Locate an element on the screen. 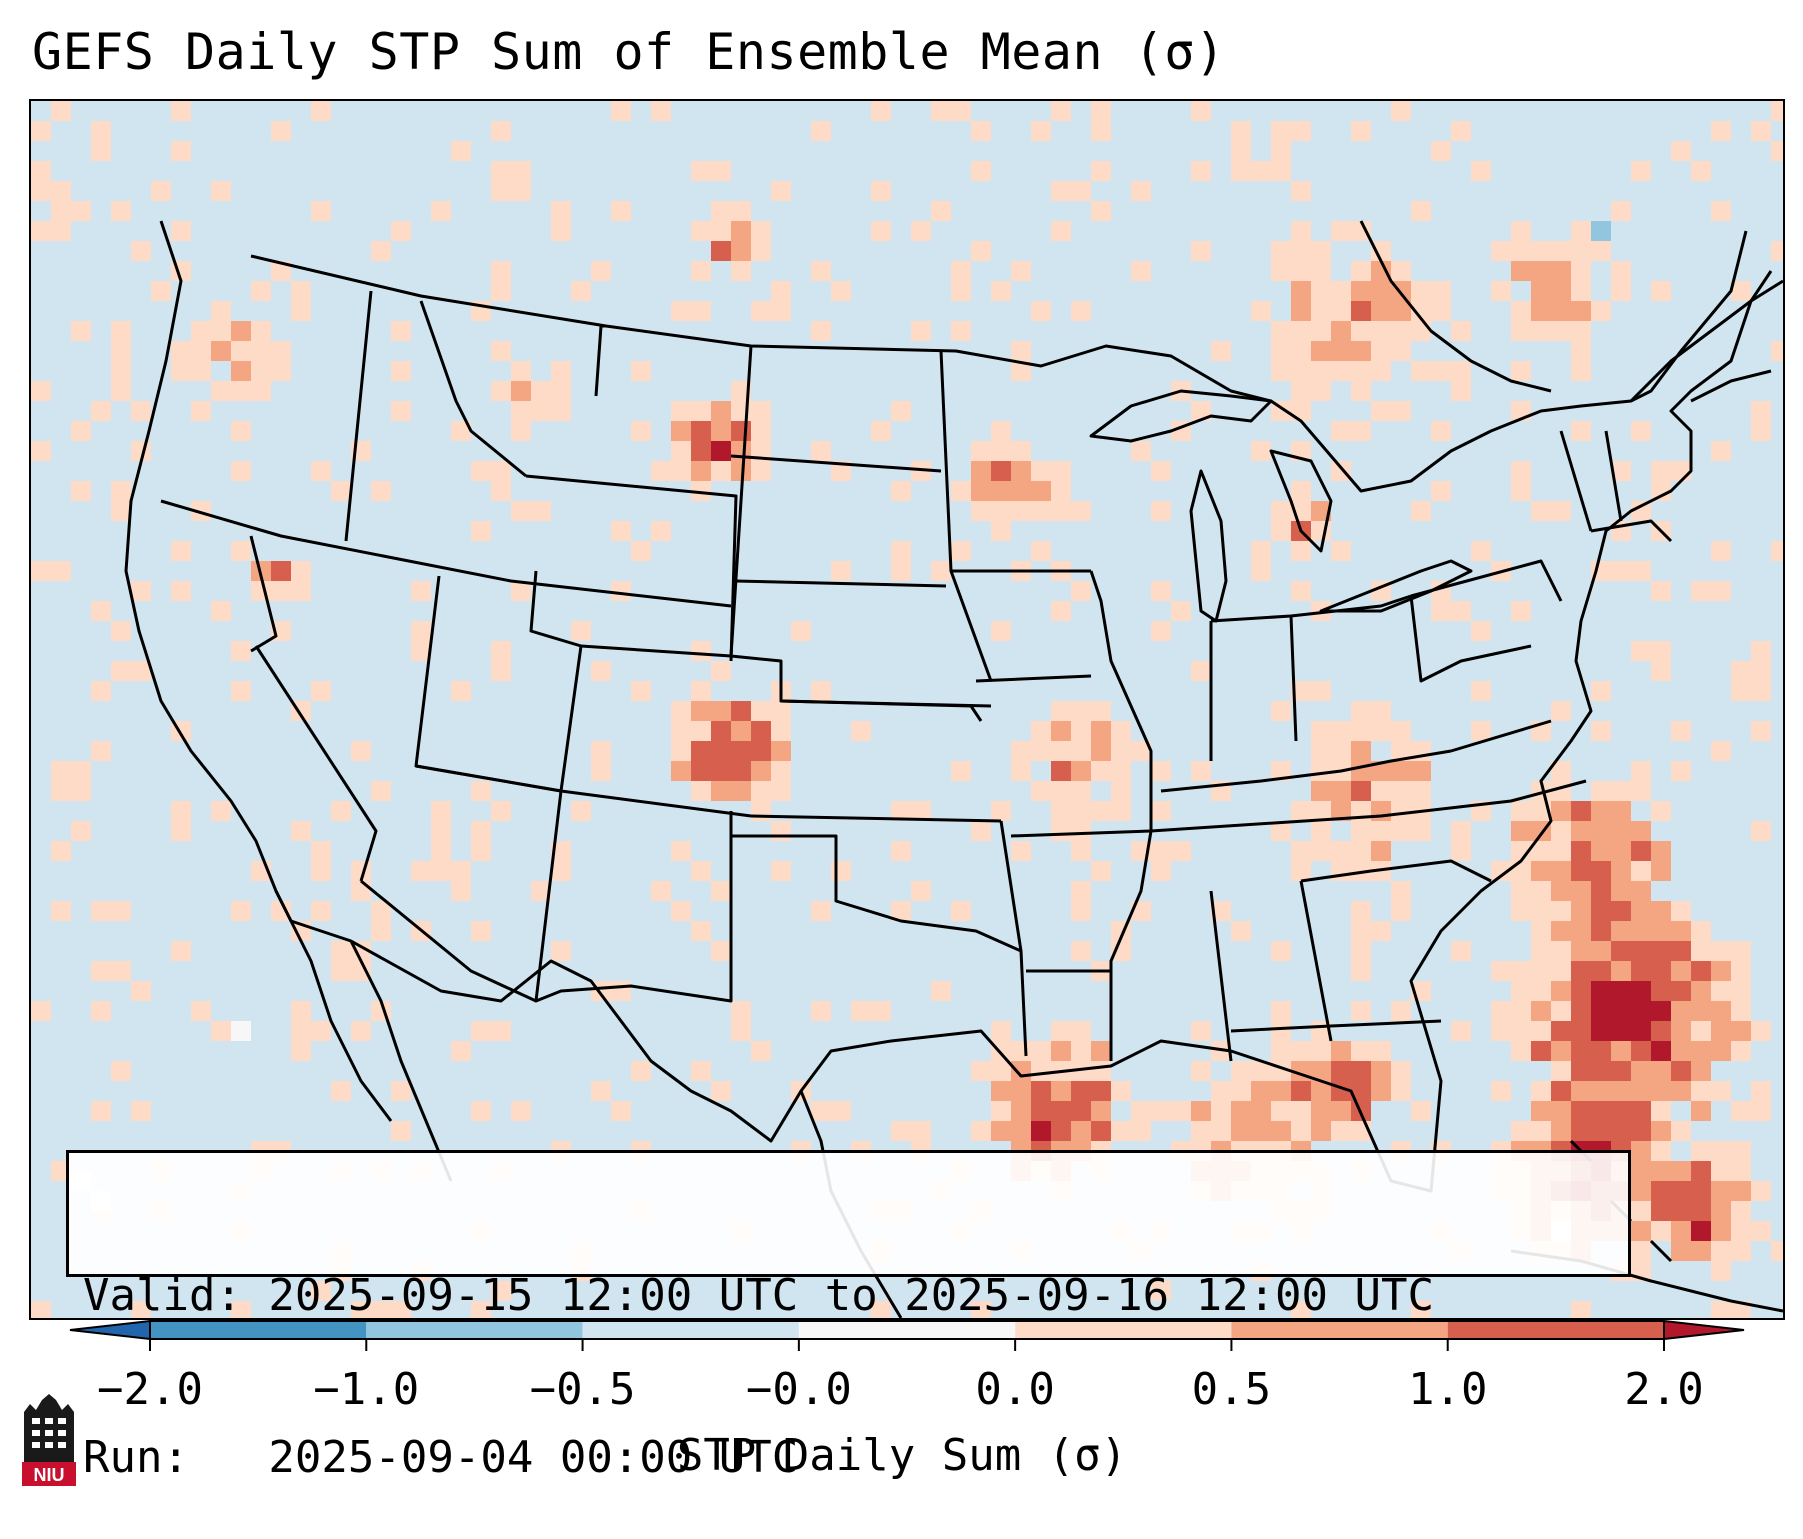 Image resolution: width=1803 pixels, height=1539 pixels. colorbar-tick-label: 2.0 is located at coordinates (1664, 1389).